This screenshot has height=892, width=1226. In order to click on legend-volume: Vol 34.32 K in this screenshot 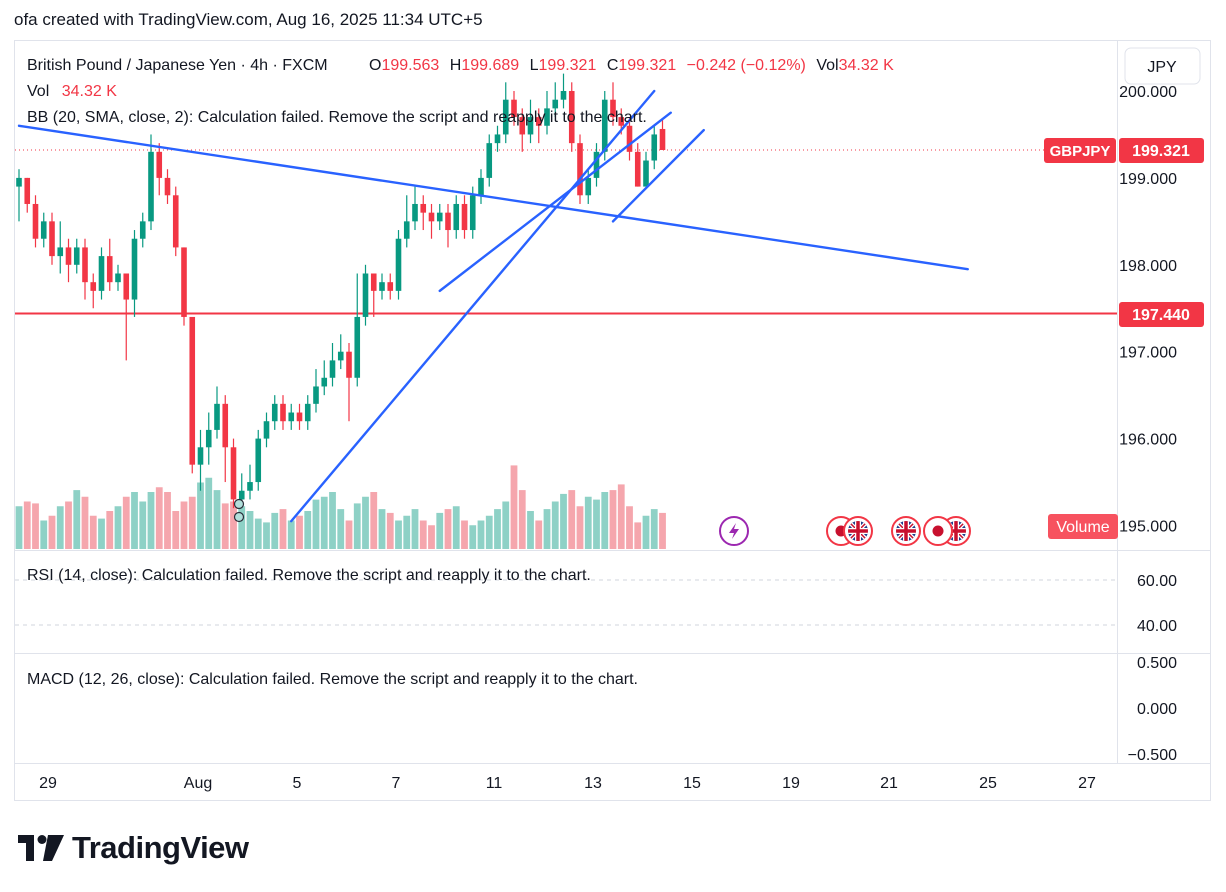, I will do `click(72, 91)`.